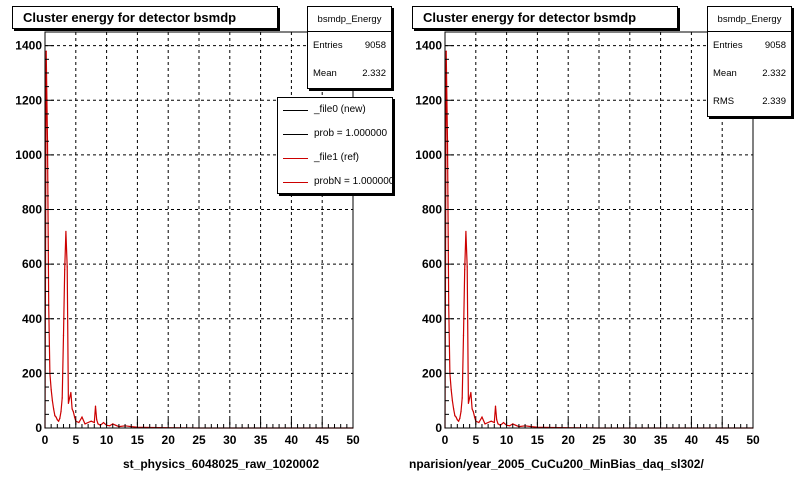 The image size is (800, 480). Describe the element at coordinates (774, 101) in the screenshot. I see `right-stats-rms-value: 2.339` at that location.